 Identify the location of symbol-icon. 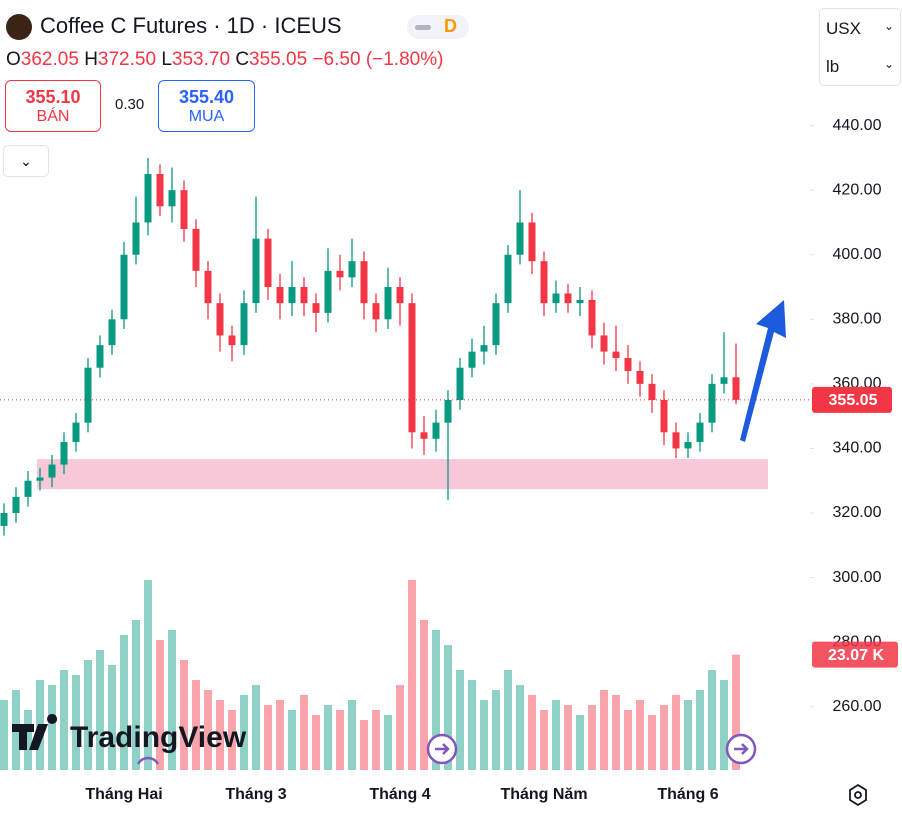
(19, 27).